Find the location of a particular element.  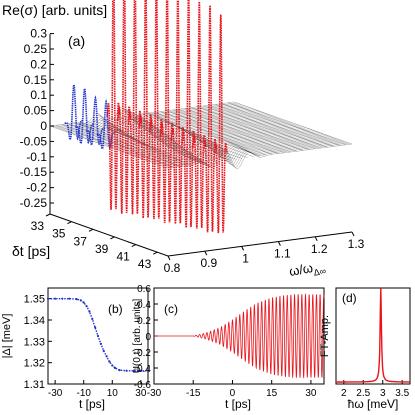

omega-tick-labels: 0.8 0.9 1 1.1 1.2 1.3 is located at coordinates (264, 253).